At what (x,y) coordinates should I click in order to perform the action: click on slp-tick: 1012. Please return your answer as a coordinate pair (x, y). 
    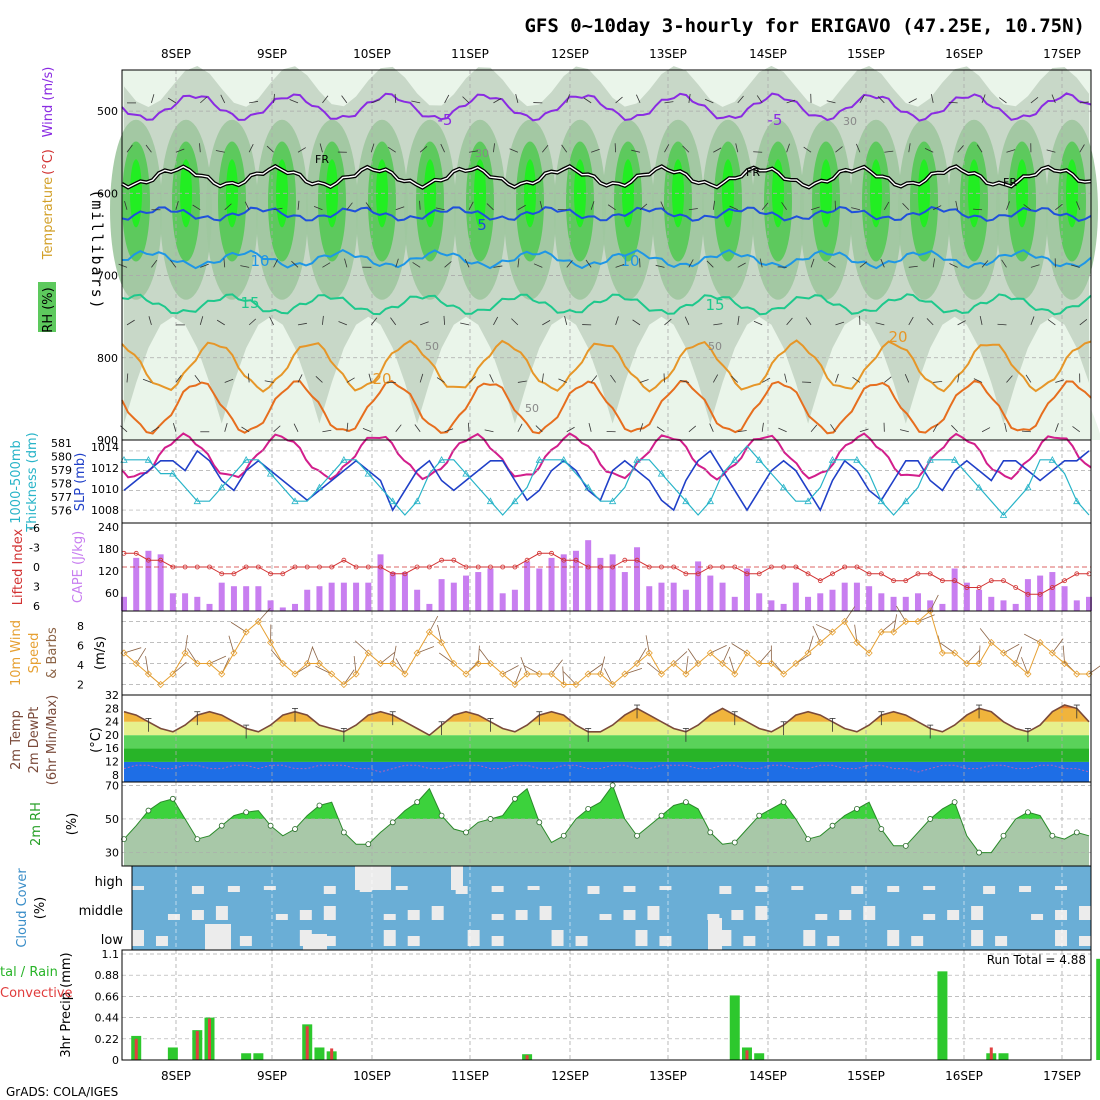
    Looking at the image, I should click on (105, 468).